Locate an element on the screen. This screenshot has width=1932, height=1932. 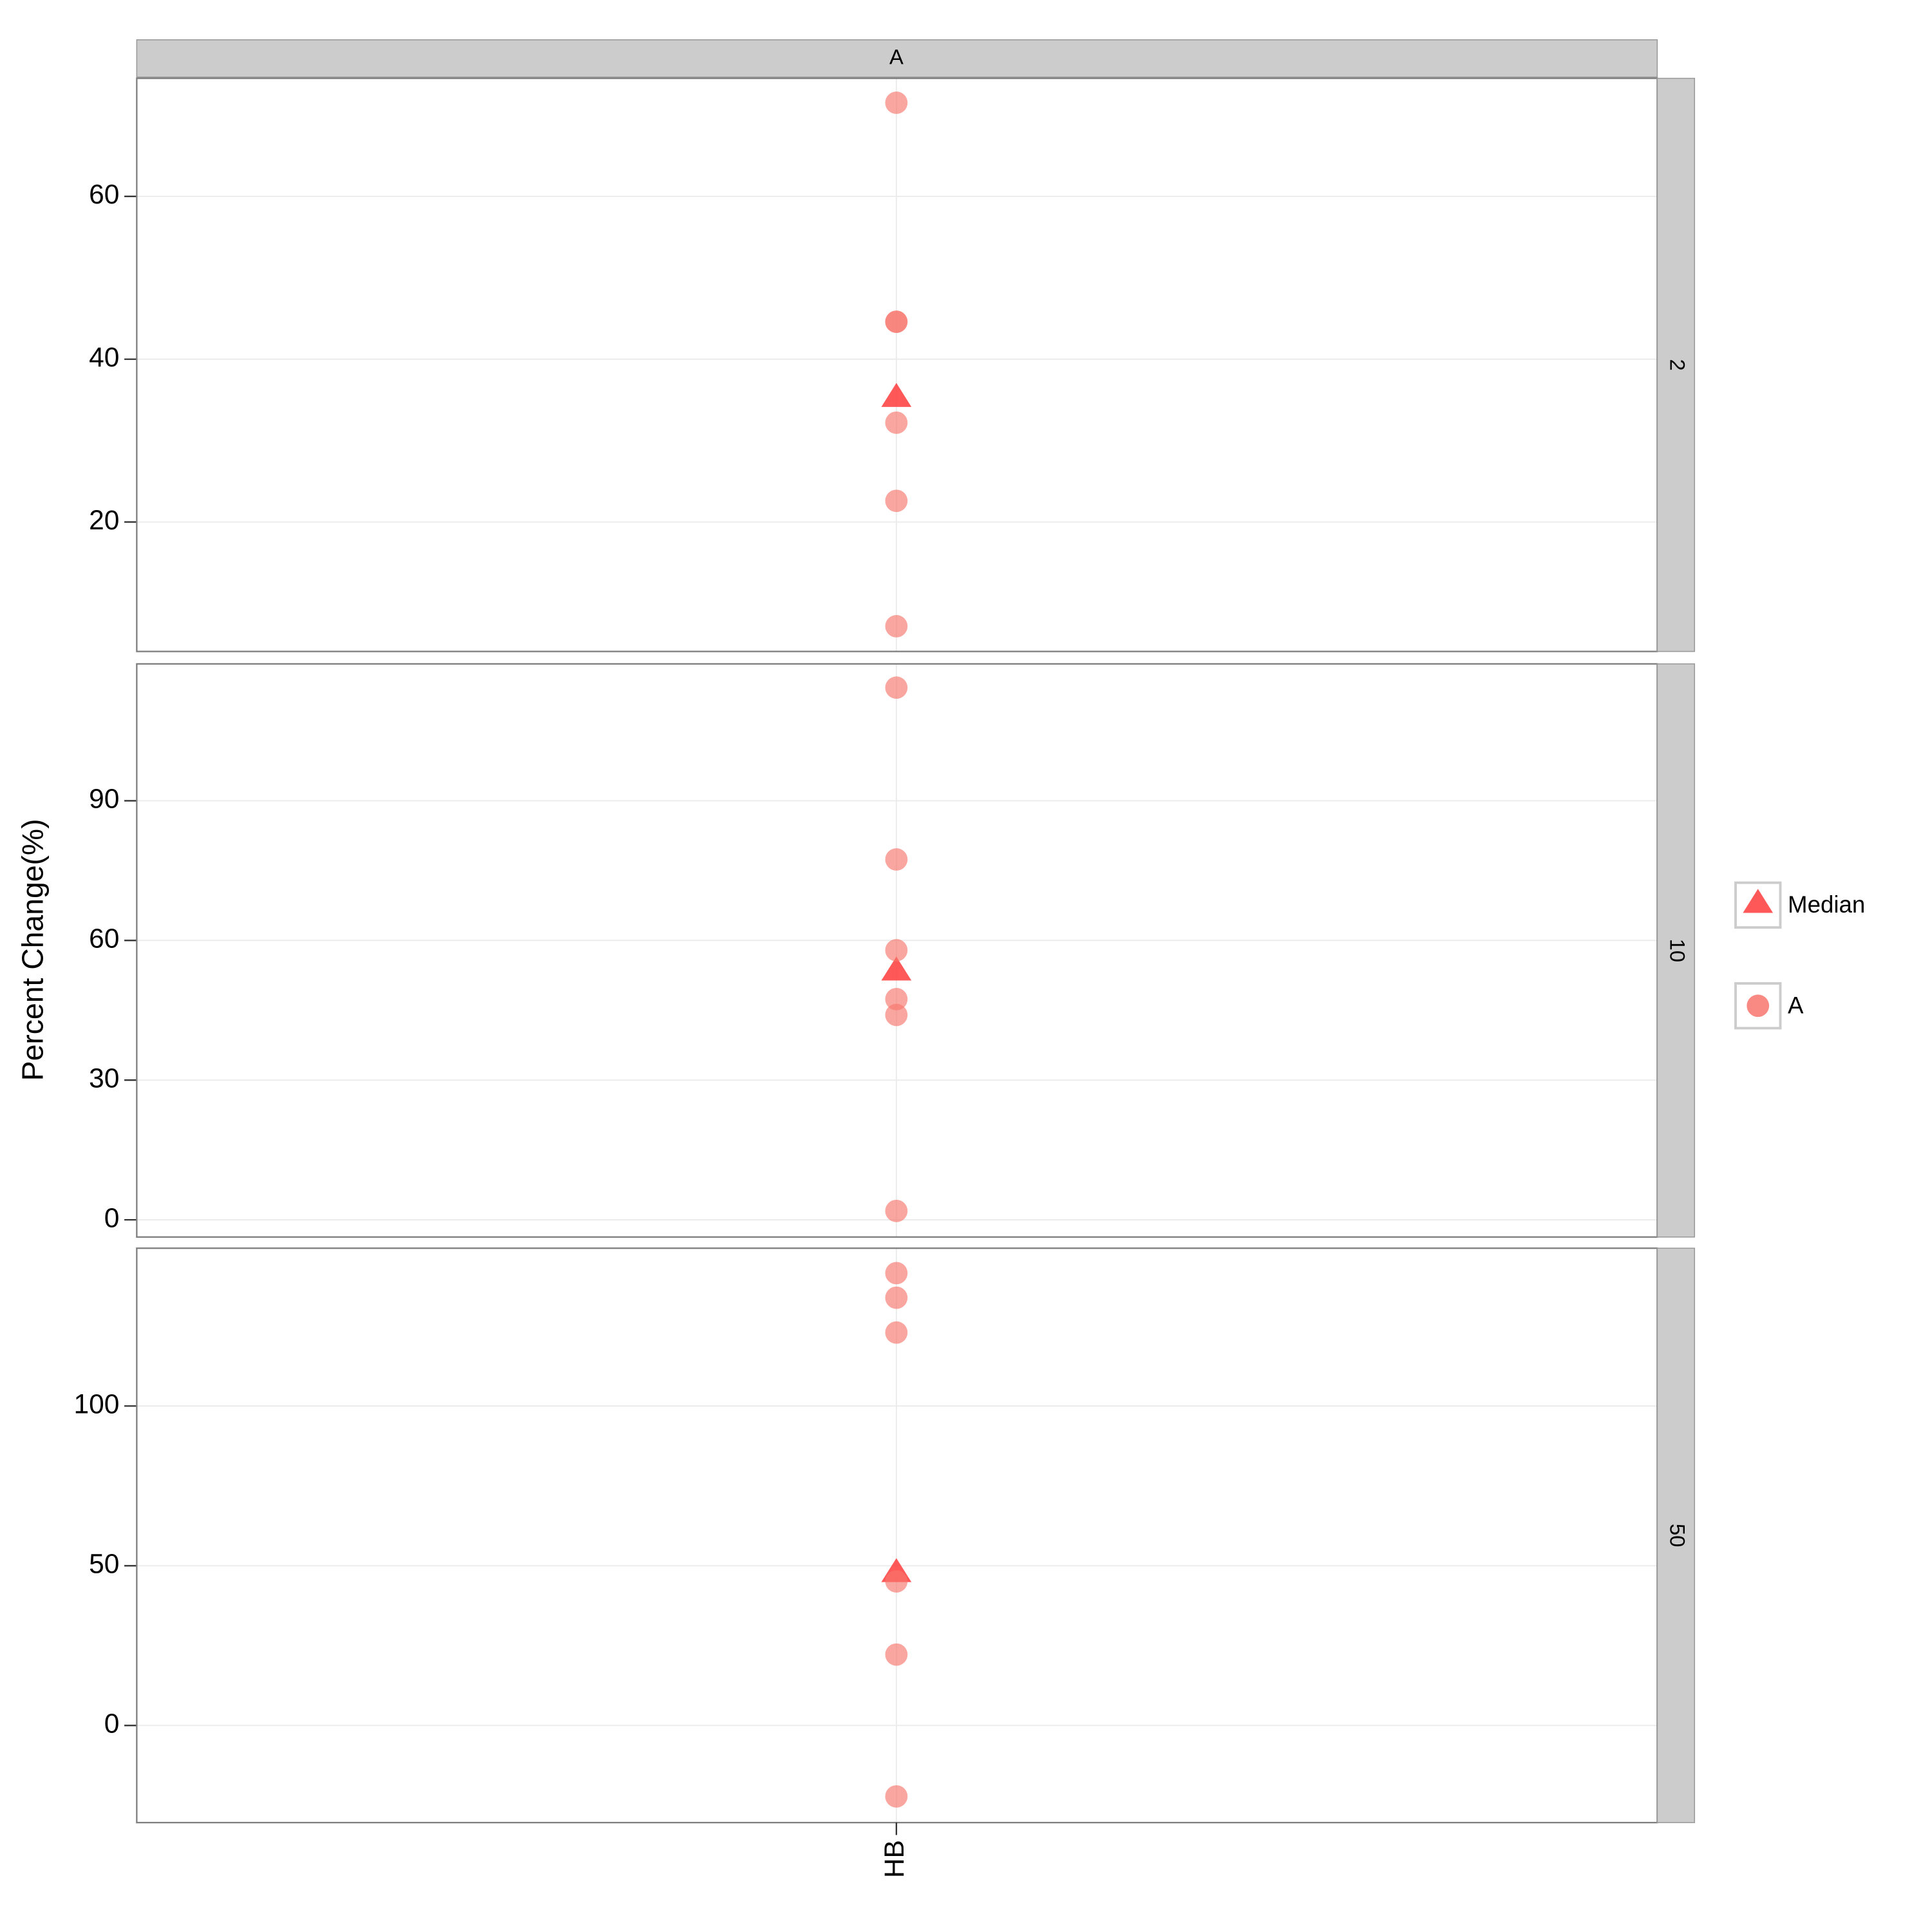
column-strip is located at coordinates (897, 58).